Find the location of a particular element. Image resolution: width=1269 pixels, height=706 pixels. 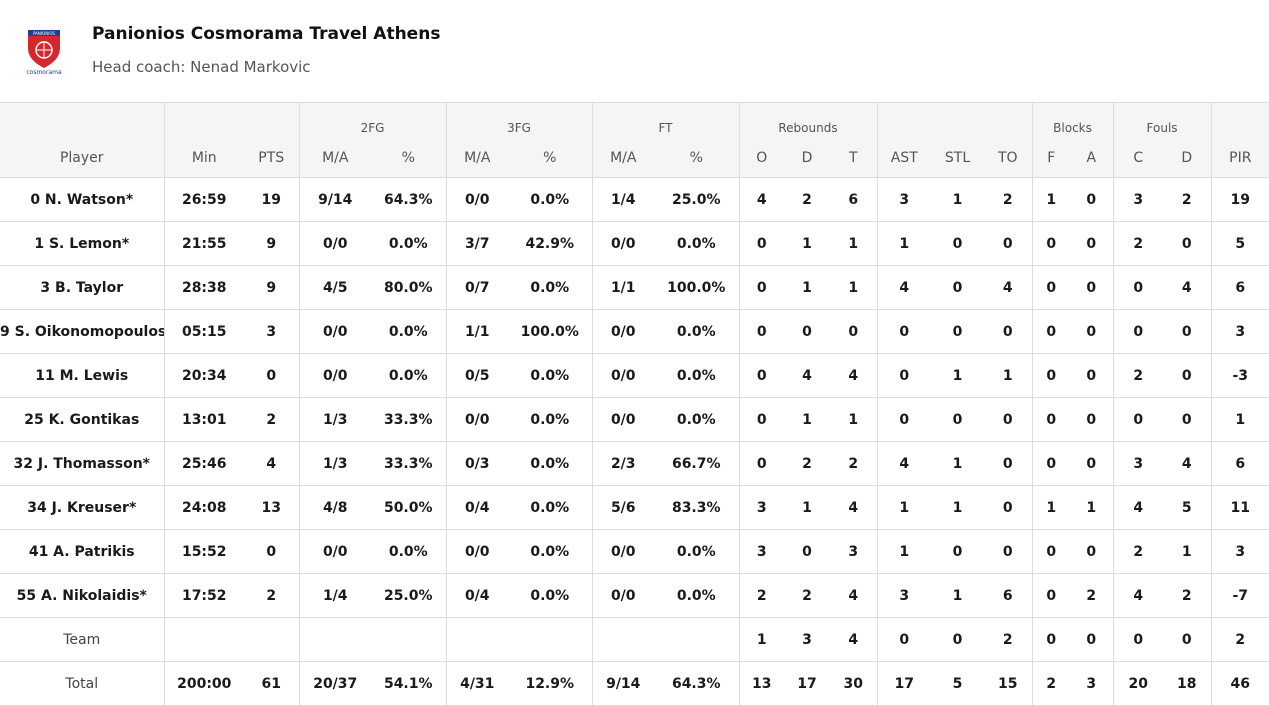

cell-blk-a: 1 is located at coordinates (1092, 507).